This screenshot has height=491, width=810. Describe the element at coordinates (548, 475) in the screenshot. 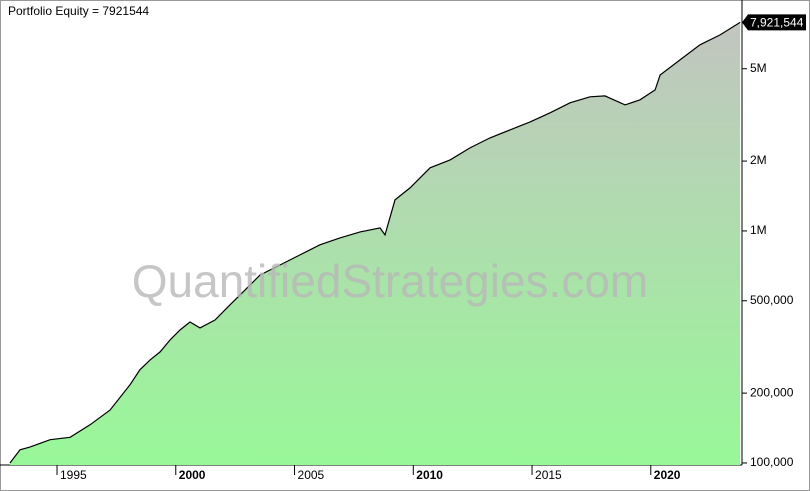

I see `x-tick-label: 2015` at that location.